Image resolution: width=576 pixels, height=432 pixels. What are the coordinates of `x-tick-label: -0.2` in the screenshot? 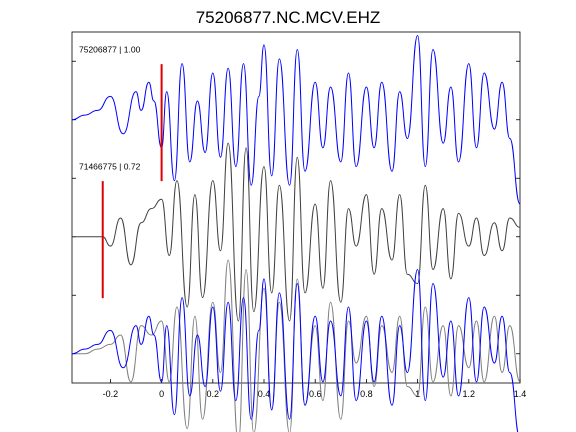 It's located at (111, 394).